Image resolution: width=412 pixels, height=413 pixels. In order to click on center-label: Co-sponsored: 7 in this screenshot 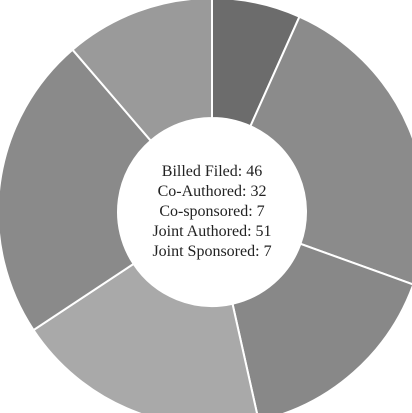, I will do `click(211, 211)`.